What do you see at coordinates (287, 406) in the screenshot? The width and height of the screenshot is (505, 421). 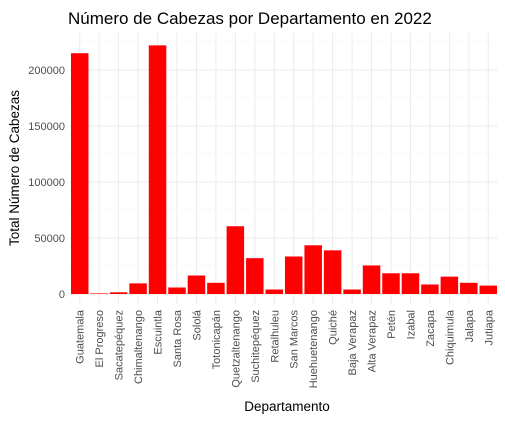 I see `x-axis-title: Departamento` at bounding box center [287, 406].